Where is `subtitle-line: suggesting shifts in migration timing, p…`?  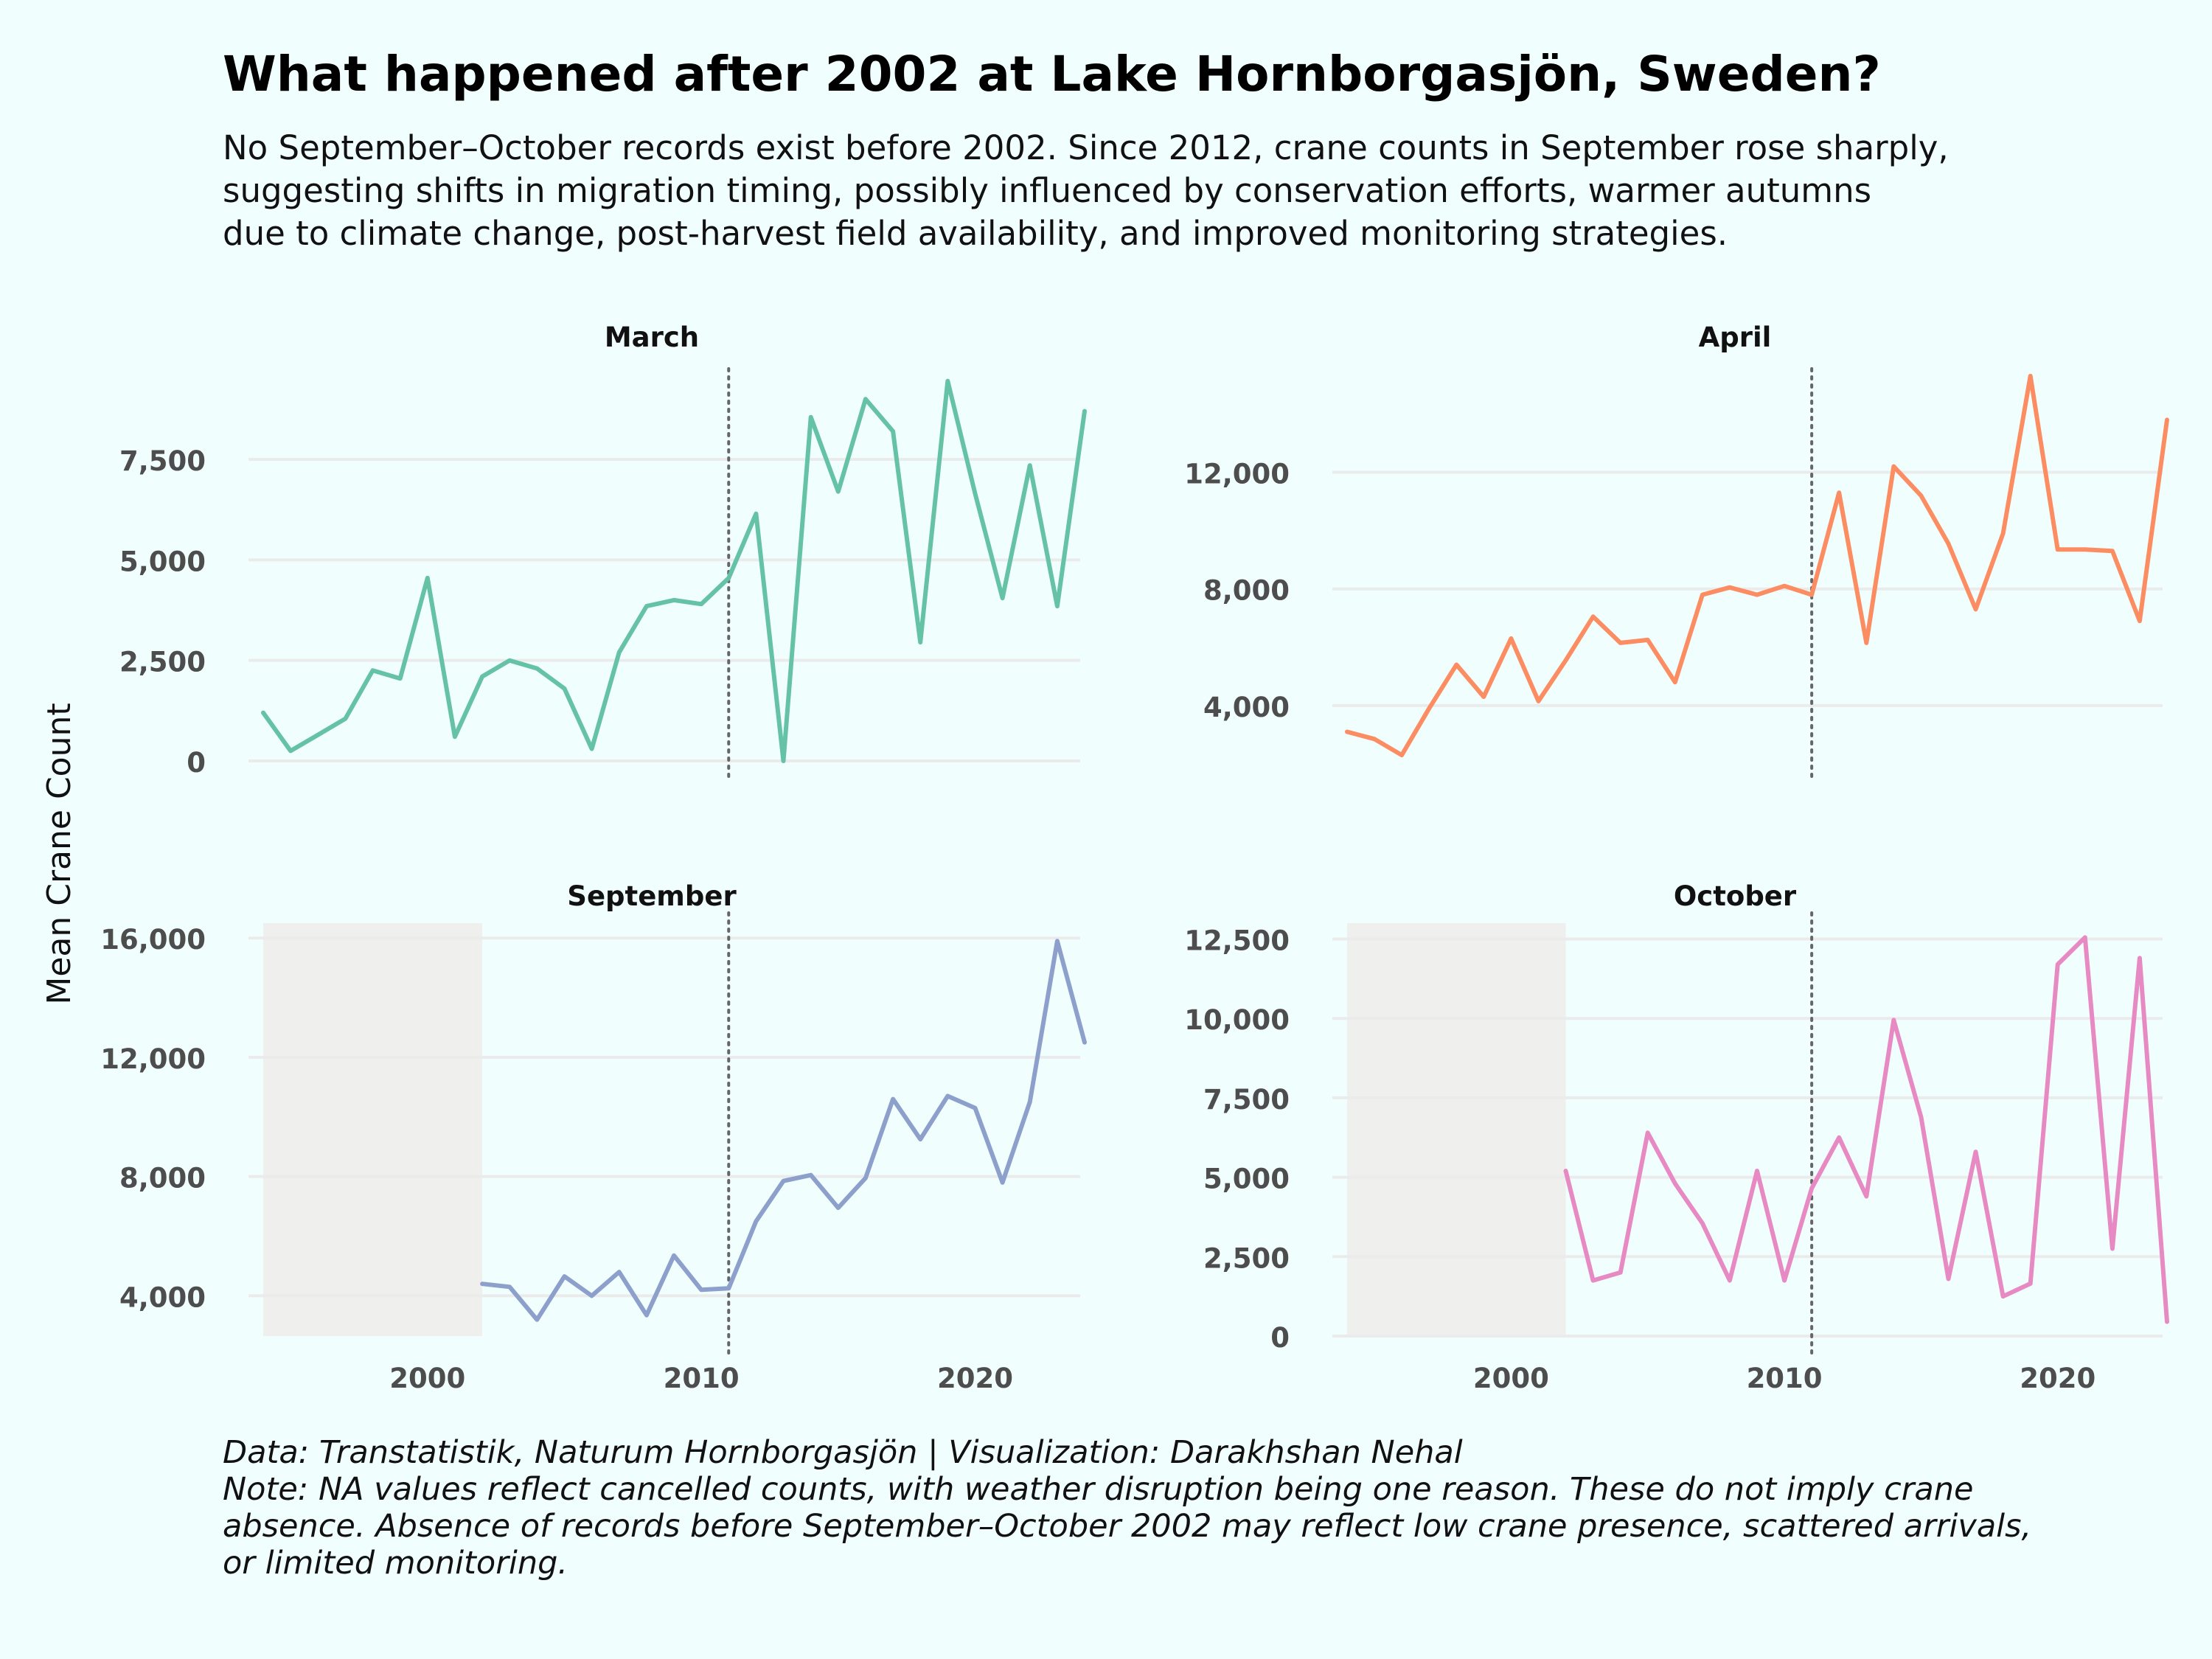 subtitle-line: suggesting shifts in migration timing, p… is located at coordinates (1047, 190).